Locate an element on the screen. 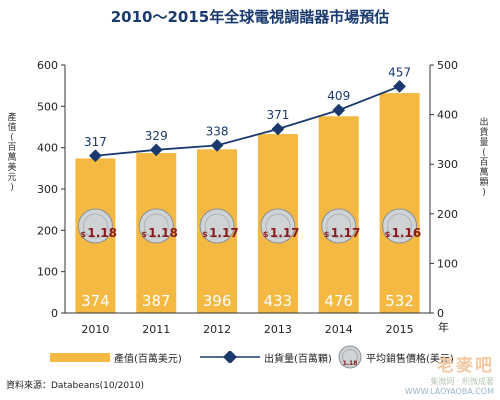  x-tick-label: 2010 is located at coordinates (95, 329).